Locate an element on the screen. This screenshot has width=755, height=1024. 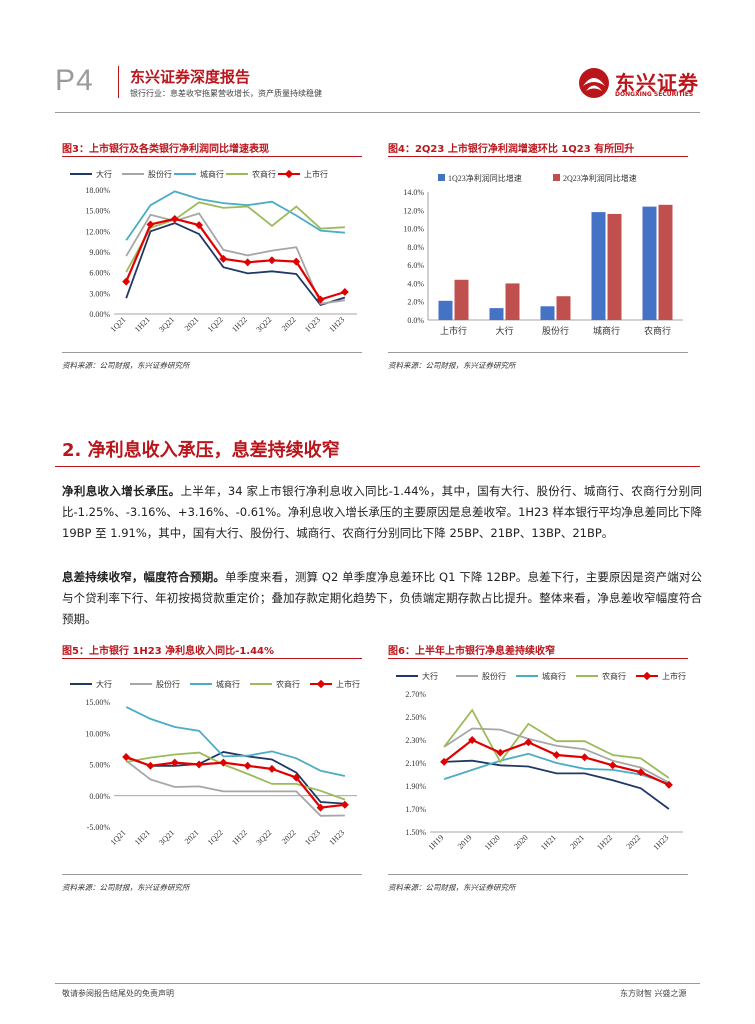
fig6-bottom-rule is located at coordinates (538, 874).